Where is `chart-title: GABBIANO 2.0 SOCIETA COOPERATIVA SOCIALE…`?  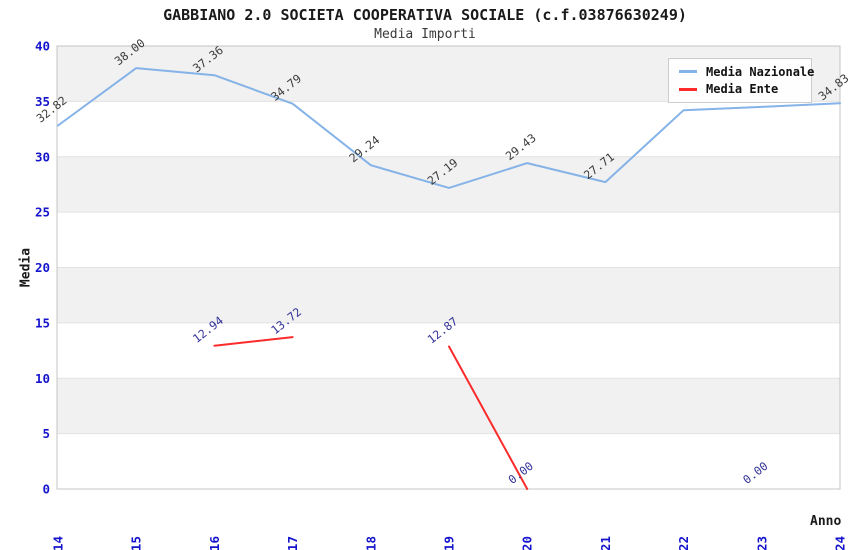
chart-title: GABBIANO 2.0 SOCIETA COOPERATIVA SOCIALE… is located at coordinates (425, 15).